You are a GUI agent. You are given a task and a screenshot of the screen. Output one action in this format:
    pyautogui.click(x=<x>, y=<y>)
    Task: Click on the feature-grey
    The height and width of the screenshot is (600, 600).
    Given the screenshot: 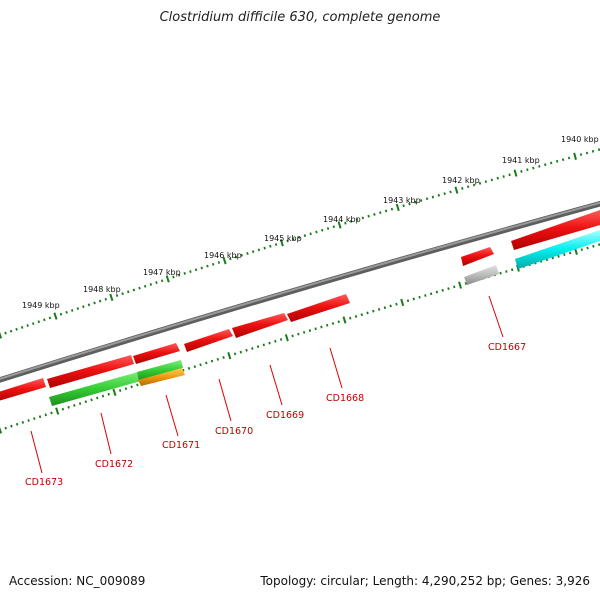 What is the action you would take?
    pyautogui.click(x=481, y=275)
    